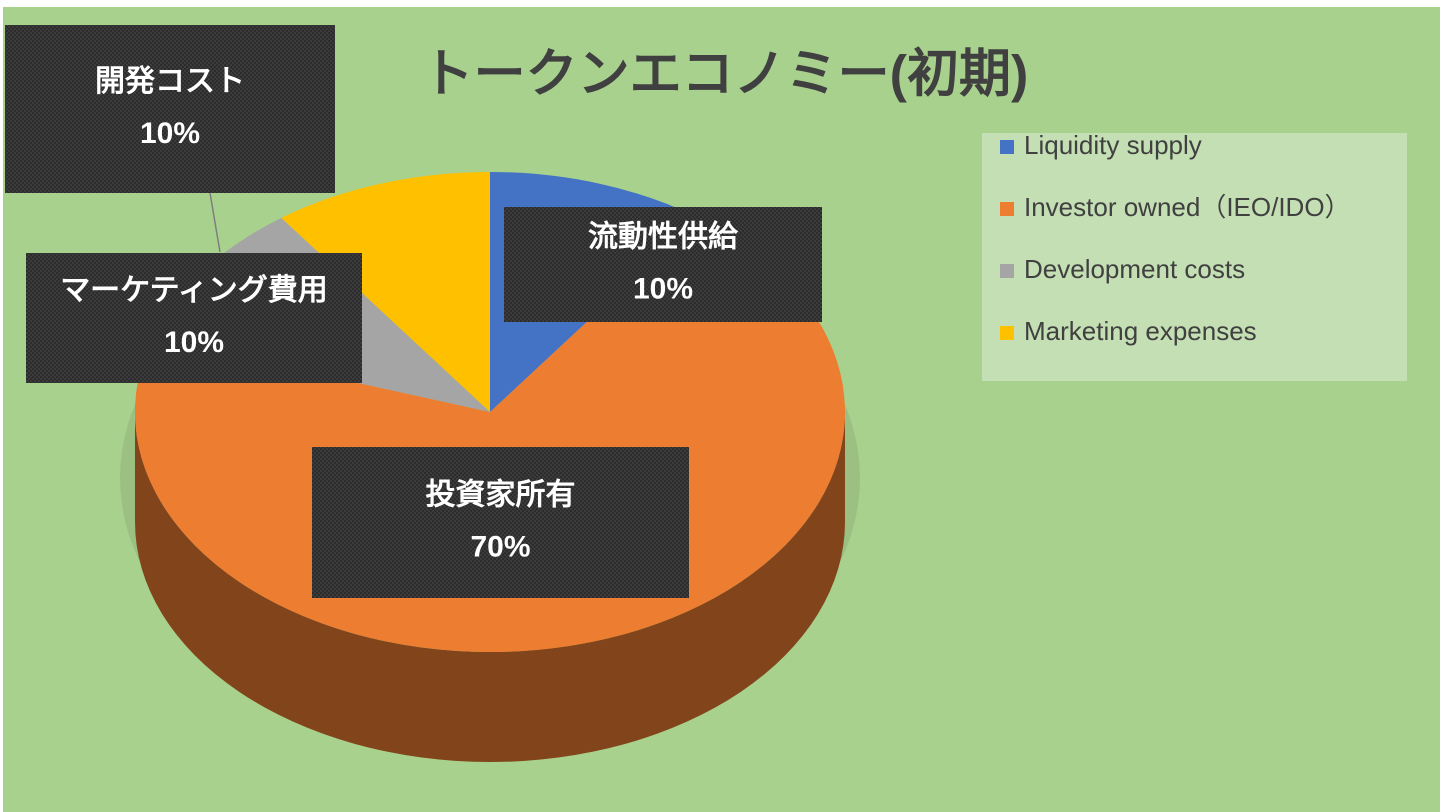 The height and width of the screenshot is (812, 1440). I want to click on legend-label: Marketing expenses, so click(1140, 331).